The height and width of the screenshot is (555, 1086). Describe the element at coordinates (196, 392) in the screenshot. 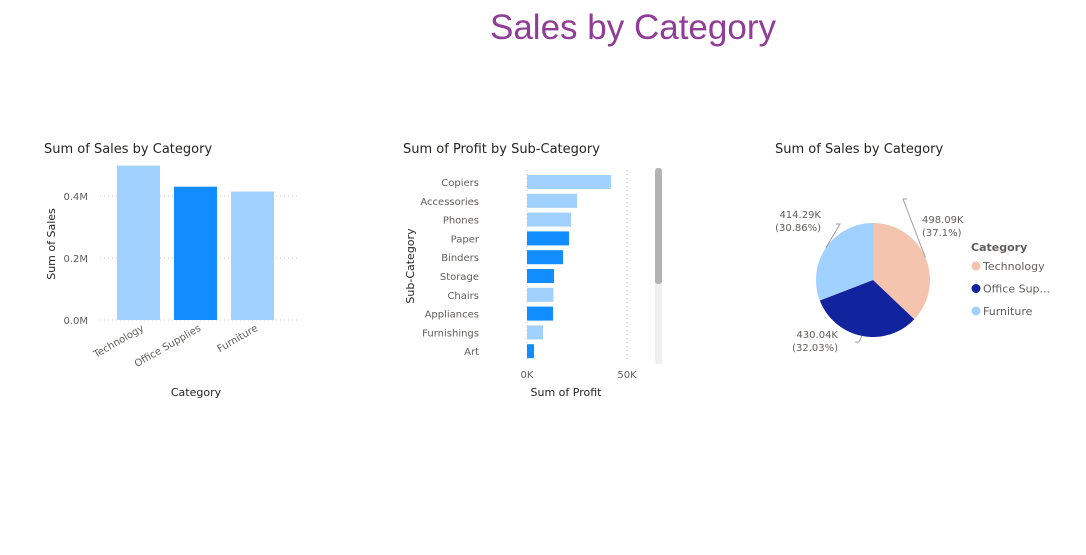

I see `x-axis-title: Category` at that location.